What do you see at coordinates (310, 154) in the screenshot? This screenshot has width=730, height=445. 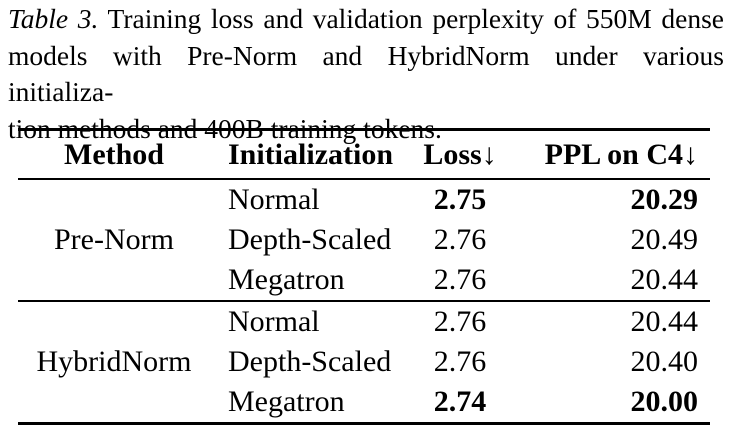 I see `col-header-initialization: Initialization` at bounding box center [310, 154].